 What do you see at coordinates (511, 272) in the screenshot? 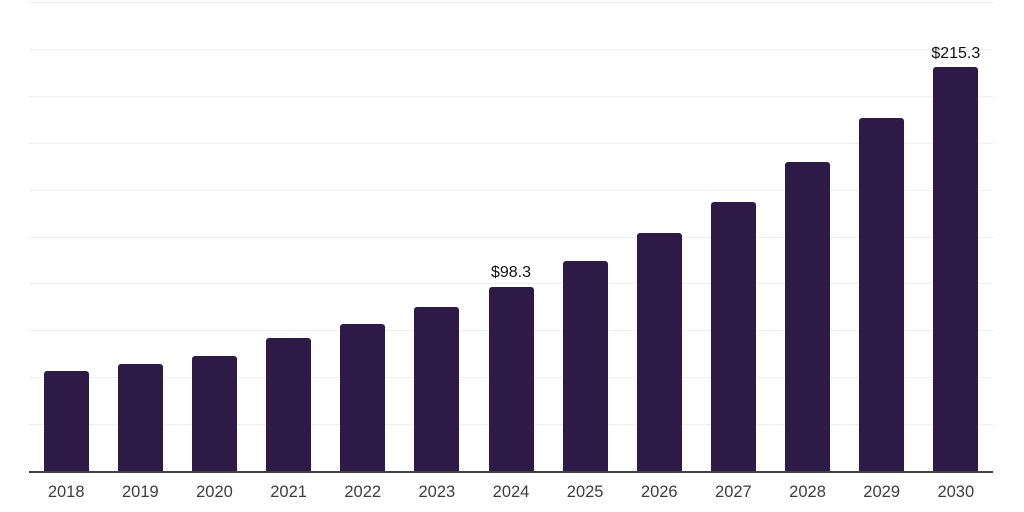
I see `bar-value-label-2024: $98.3` at bounding box center [511, 272].